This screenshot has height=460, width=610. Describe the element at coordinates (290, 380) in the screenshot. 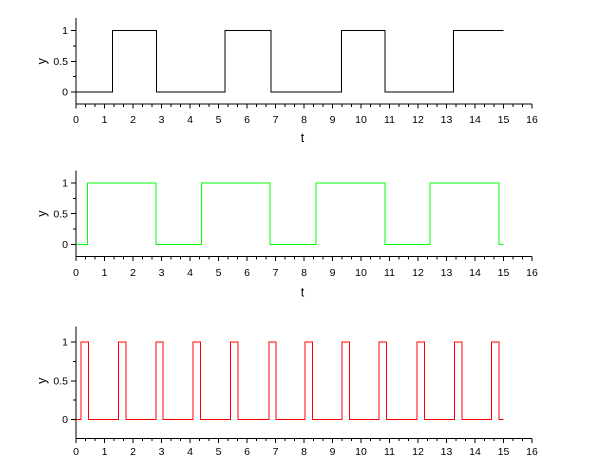

I see `square-wave-red` at that location.